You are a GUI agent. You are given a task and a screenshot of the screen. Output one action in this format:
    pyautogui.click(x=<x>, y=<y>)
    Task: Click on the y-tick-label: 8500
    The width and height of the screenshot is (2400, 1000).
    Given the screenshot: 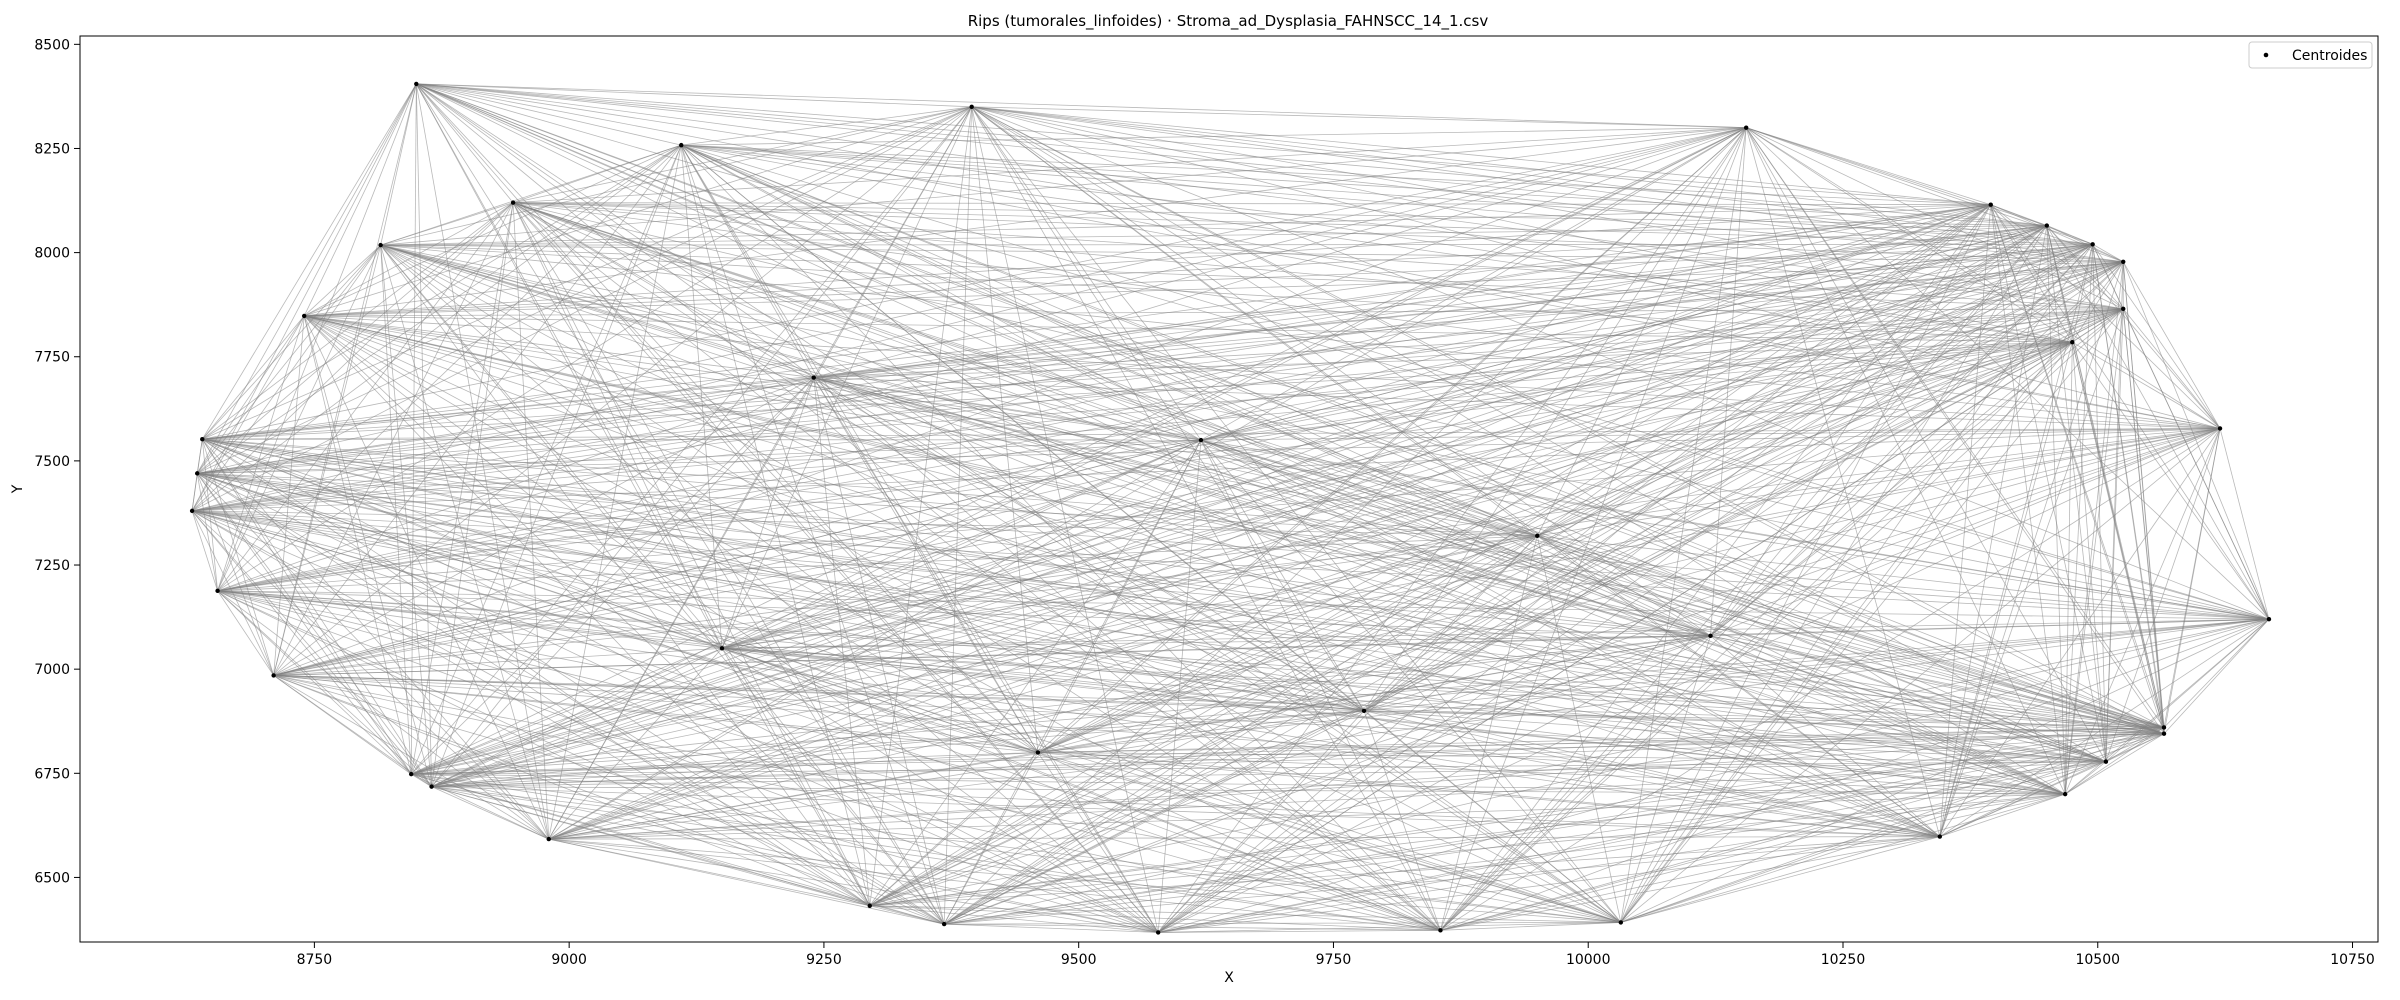 What is the action you would take?
    pyautogui.click(x=52, y=45)
    